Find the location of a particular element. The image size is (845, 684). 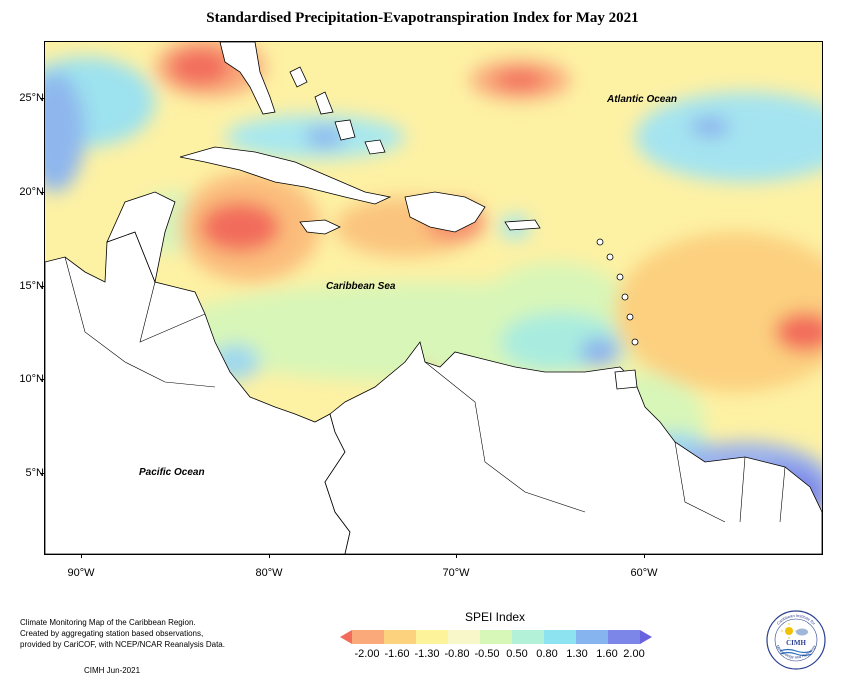

lat-label: 25°N is located at coordinates (31, 98).